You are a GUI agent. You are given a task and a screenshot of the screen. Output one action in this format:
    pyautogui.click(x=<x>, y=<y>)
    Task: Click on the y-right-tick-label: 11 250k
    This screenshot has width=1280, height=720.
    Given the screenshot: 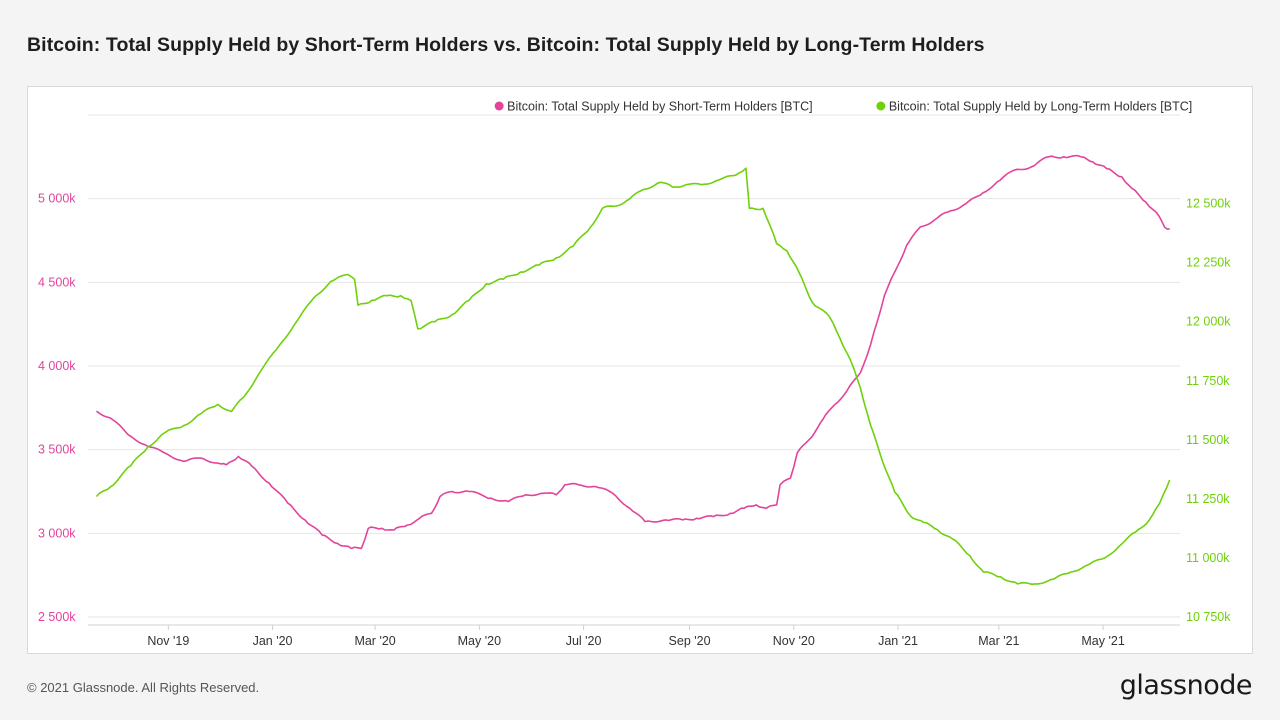 What is the action you would take?
    pyautogui.click(x=1208, y=499)
    